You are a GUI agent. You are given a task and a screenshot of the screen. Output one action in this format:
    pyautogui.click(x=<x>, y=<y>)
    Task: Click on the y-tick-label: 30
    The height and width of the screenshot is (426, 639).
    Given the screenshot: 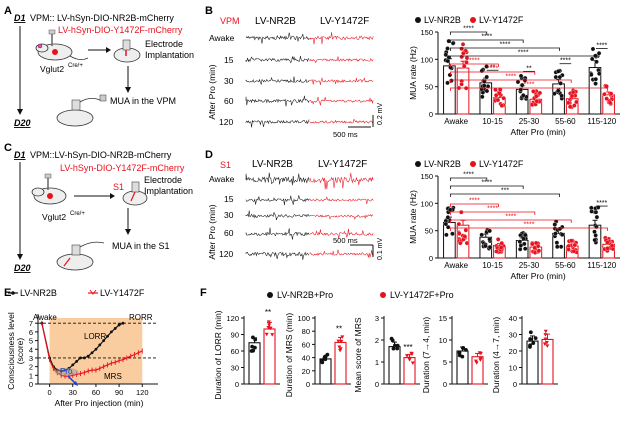 What is the action you would take?
    pyautogui.click(x=513, y=335)
    